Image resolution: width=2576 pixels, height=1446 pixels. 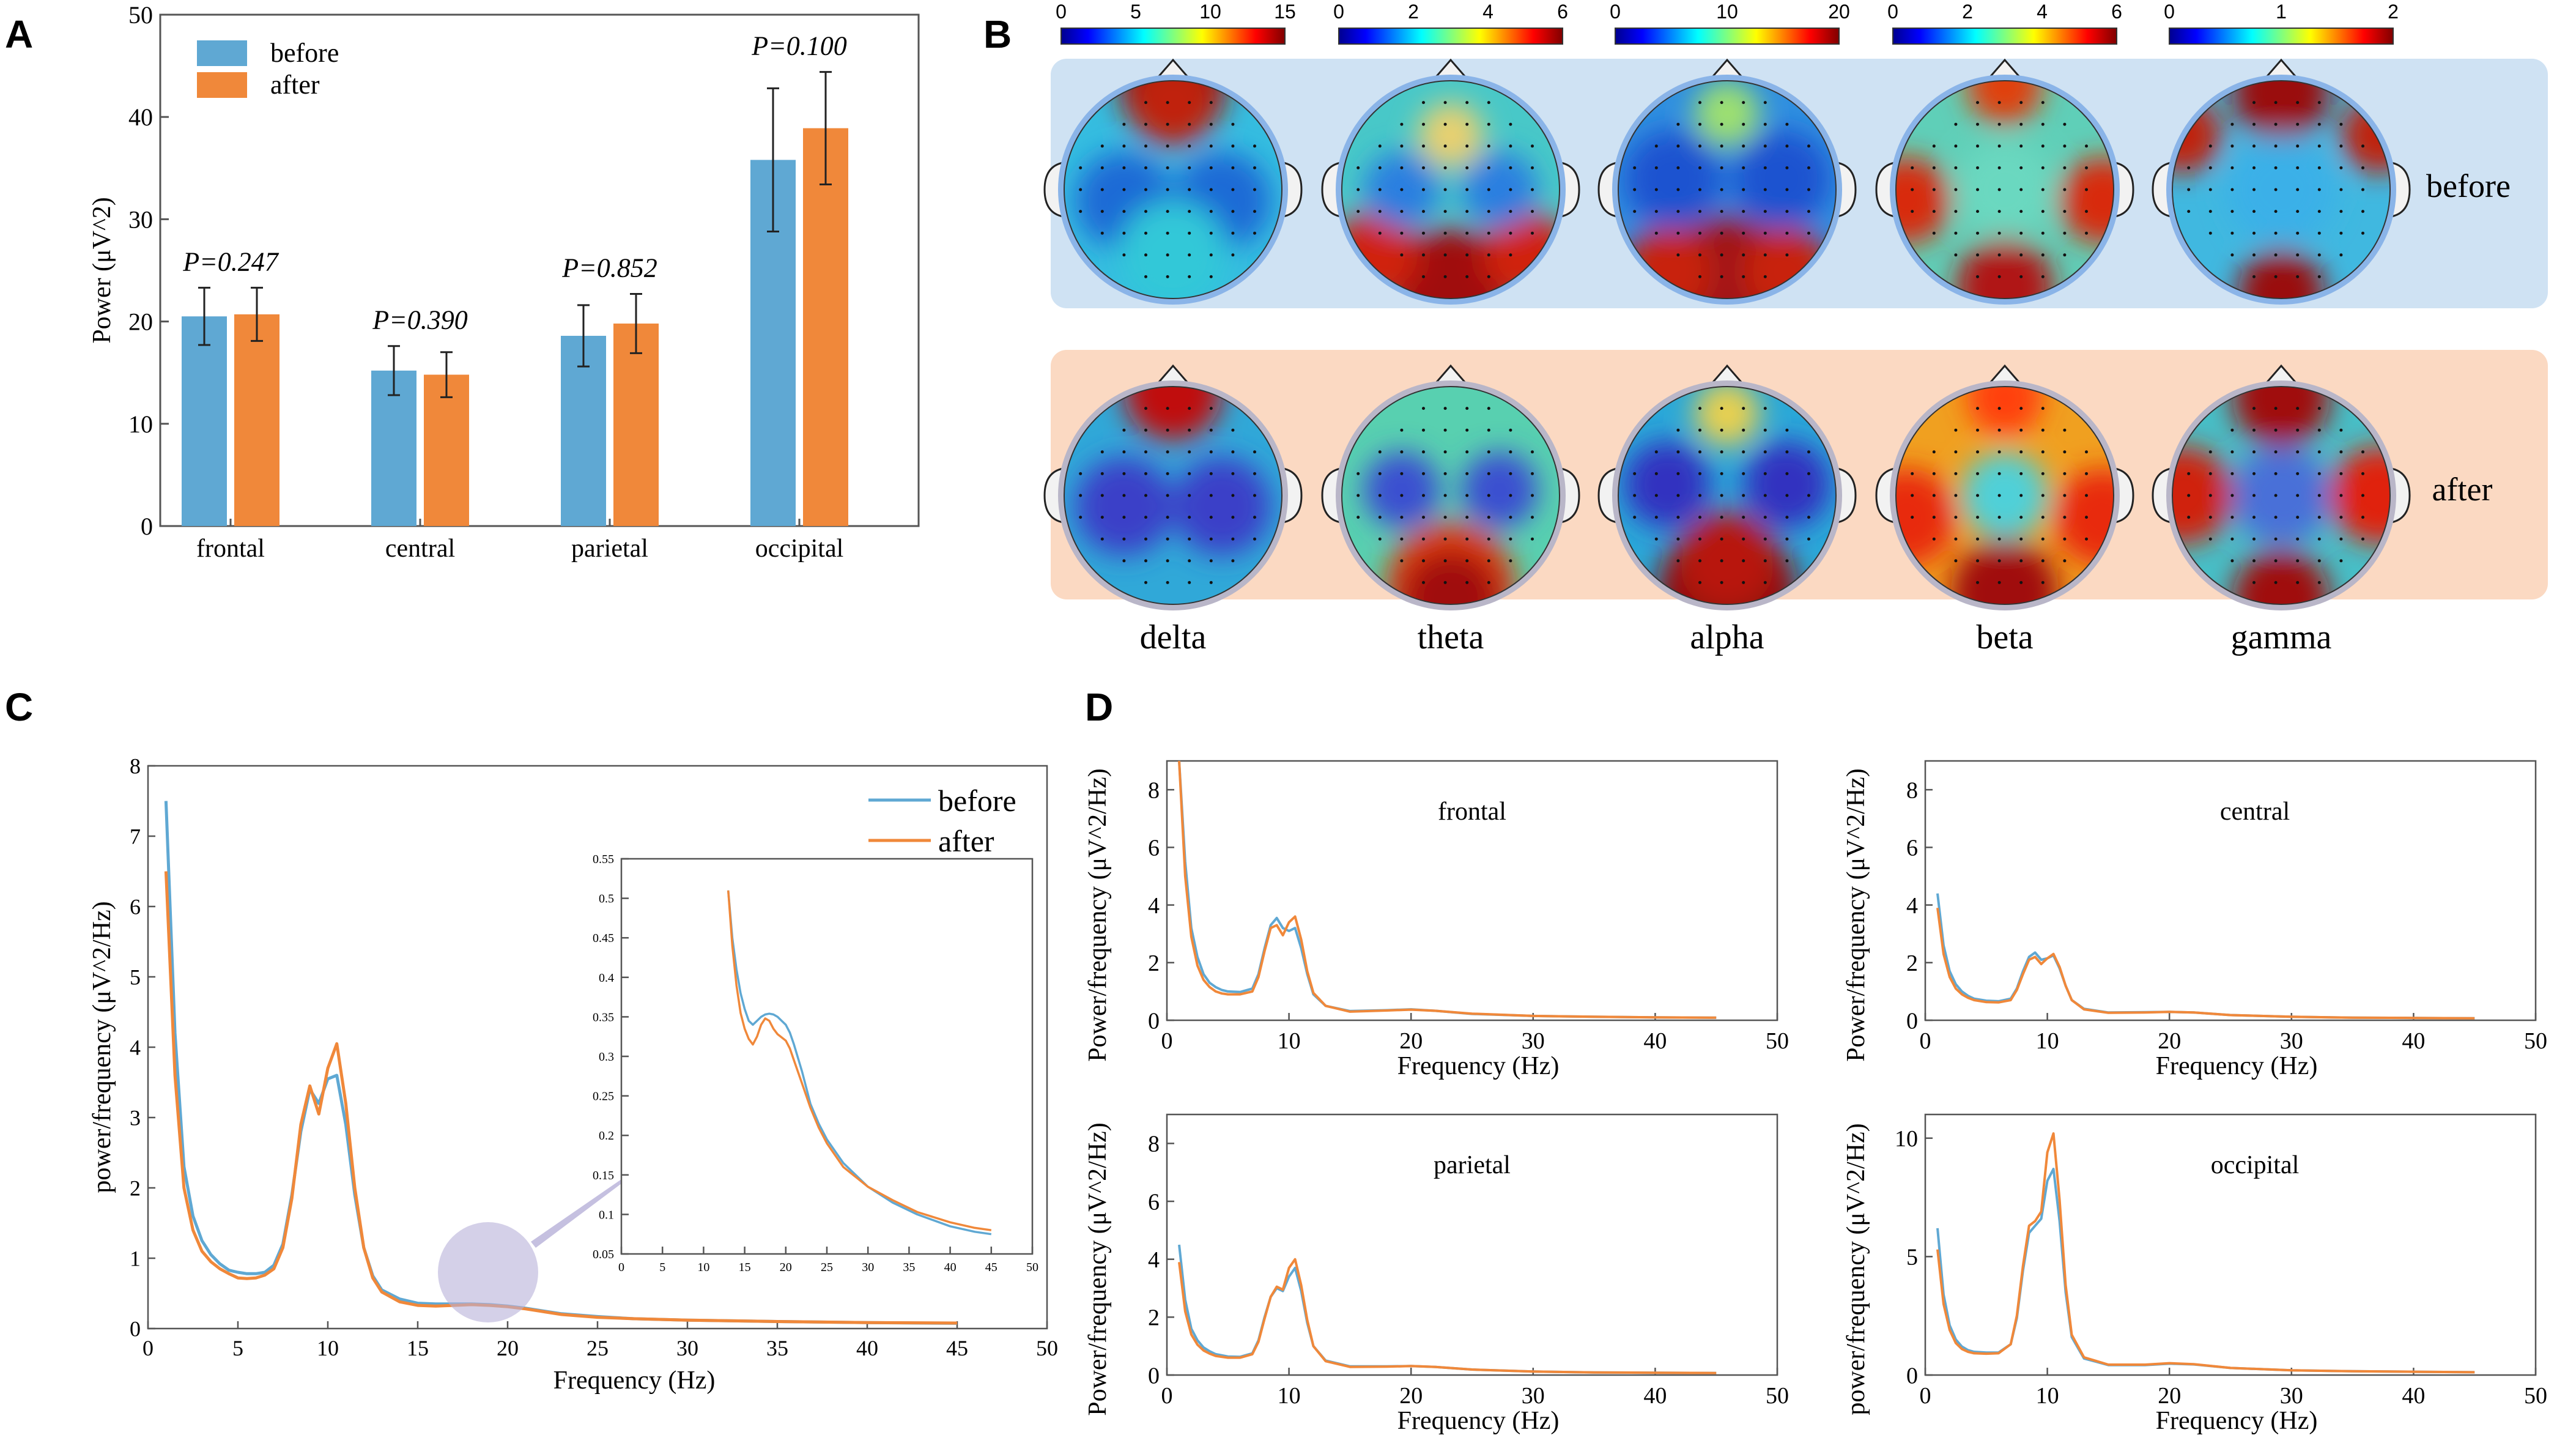 I want to click on x-category-label: central, so click(x=420, y=549).